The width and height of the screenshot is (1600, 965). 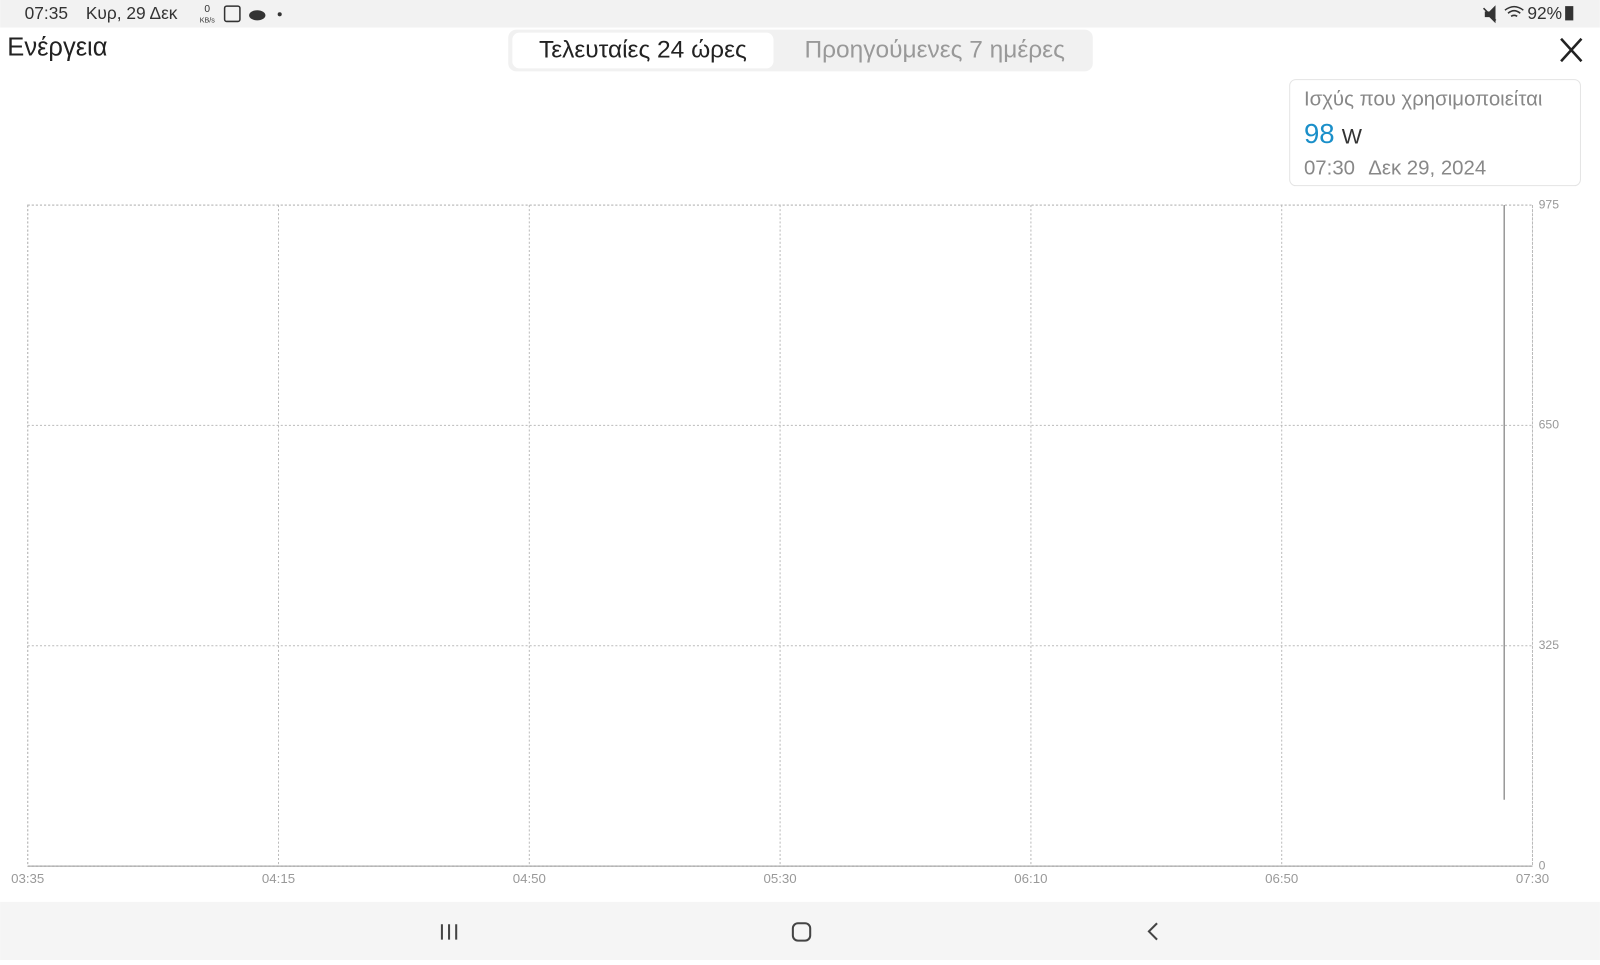 I want to click on status-bar, so click(x=800, y=14).